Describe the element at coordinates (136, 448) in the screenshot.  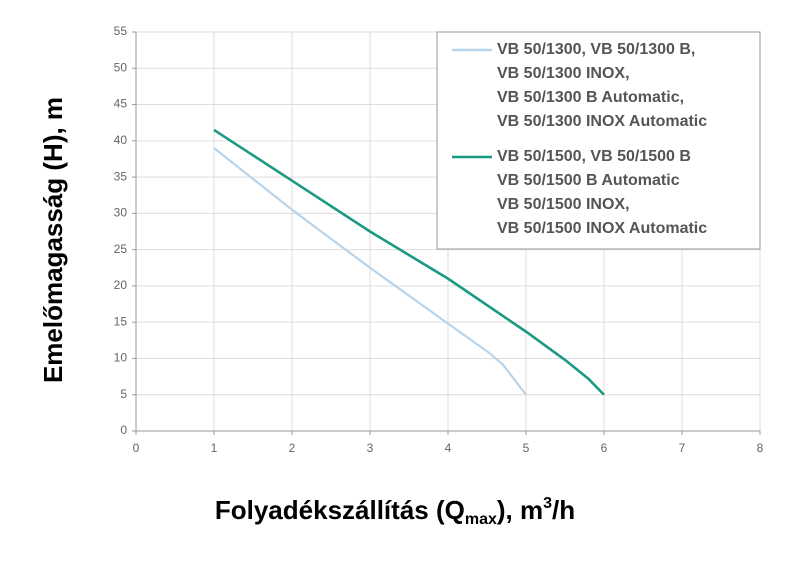
I see `x-tick-label: 0` at that location.